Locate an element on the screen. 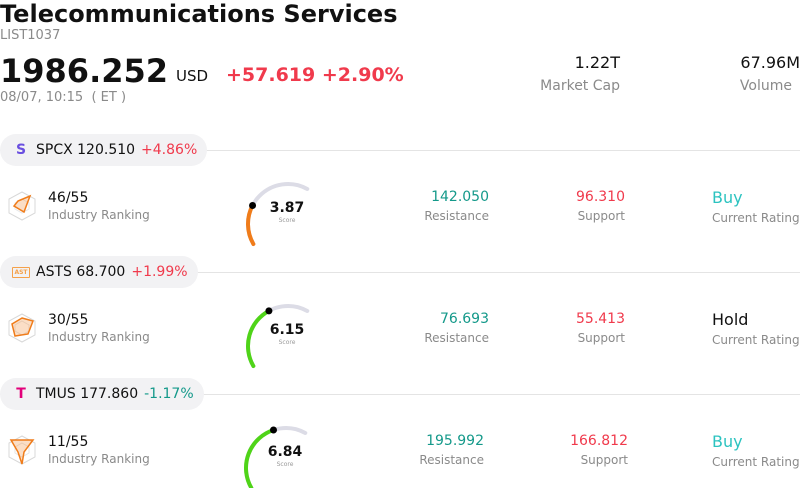  volume-label: Volume is located at coordinates (766, 86).